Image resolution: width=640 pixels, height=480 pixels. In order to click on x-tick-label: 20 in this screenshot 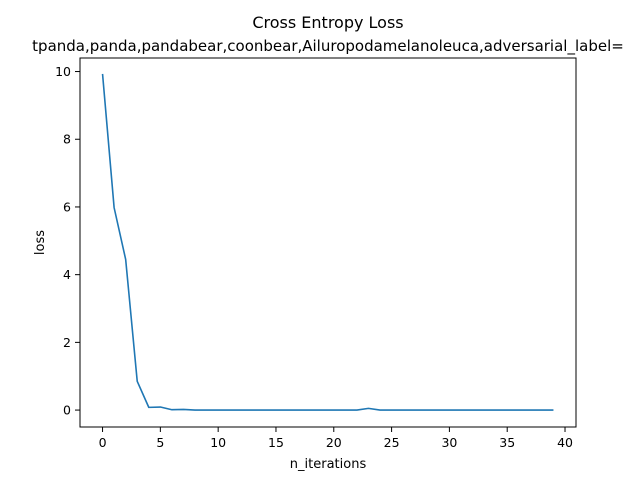, I will do `click(334, 442)`.